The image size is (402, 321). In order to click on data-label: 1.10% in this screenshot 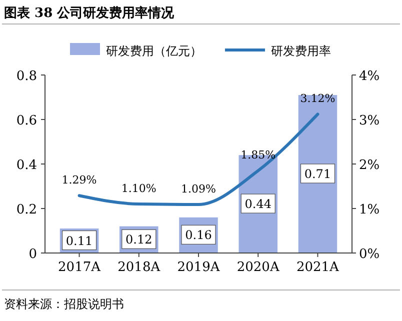, I will do `click(138, 189)`.